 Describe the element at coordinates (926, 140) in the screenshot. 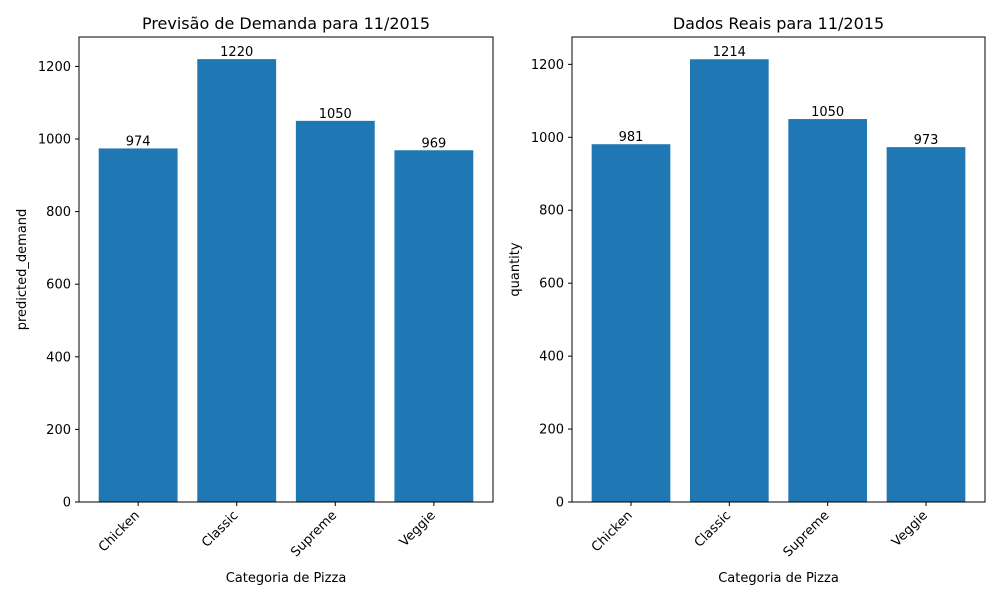

I see `bar-value-label: 973` at that location.